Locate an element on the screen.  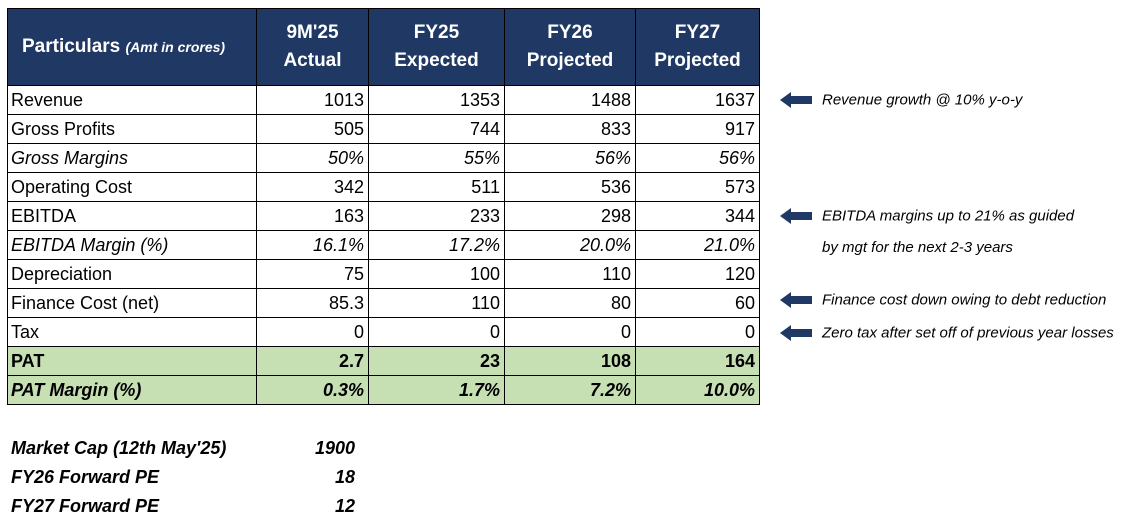
header-col-line1: FY27 is located at coordinates (697, 32).